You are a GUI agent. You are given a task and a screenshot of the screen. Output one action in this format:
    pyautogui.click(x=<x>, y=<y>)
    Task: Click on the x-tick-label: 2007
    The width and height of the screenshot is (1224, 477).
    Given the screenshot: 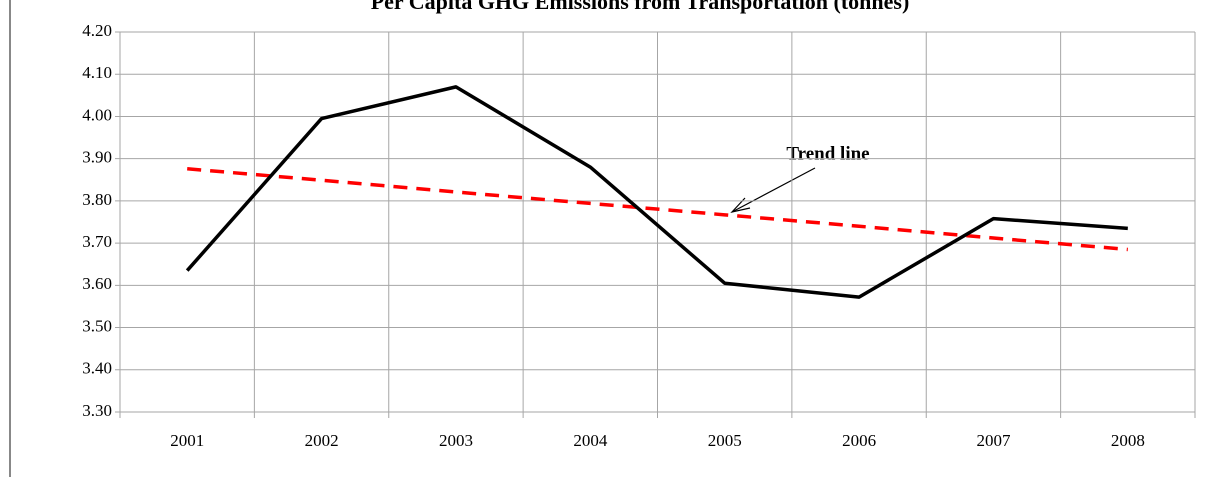 What is the action you would take?
    pyautogui.click(x=993, y=440)
    